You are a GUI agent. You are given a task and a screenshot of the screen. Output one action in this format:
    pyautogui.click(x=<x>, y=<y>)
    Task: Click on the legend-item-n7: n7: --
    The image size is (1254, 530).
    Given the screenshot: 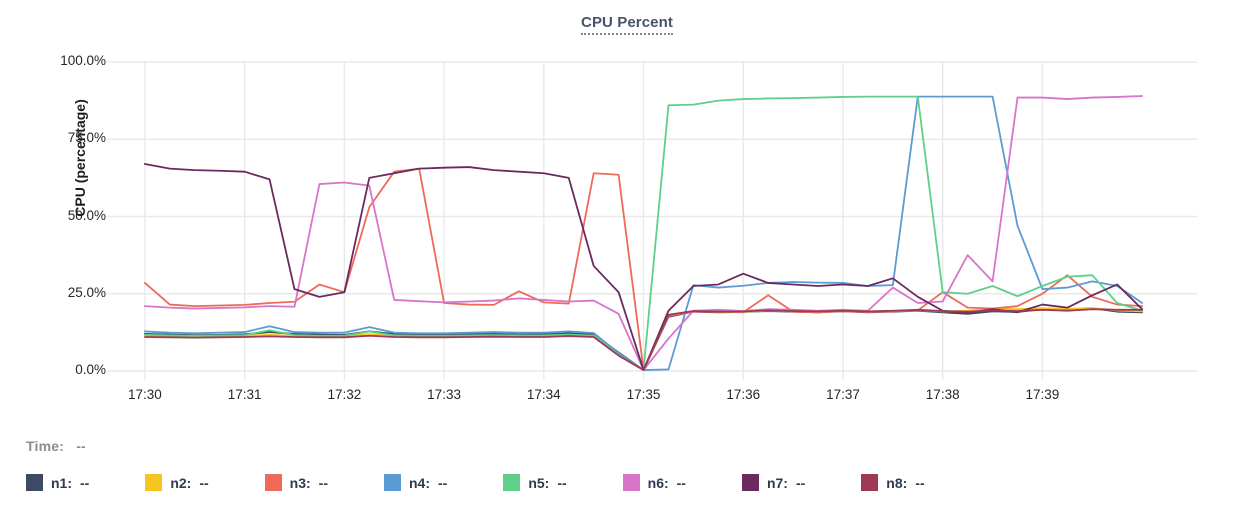 What is the action you would take?
    pyautogui.click(x=773, y=482)
    